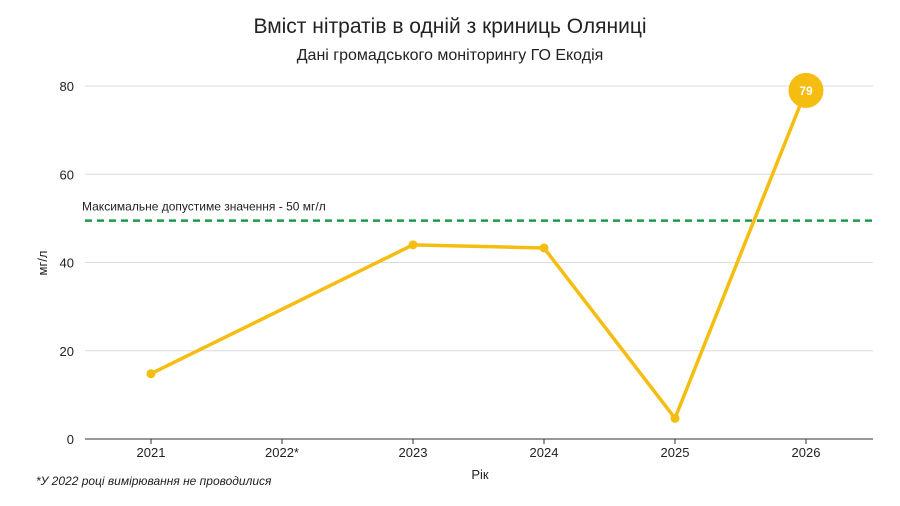 This screenshot has width=900, height=506. I want to click on chart-subtitle: Дані громадського моніторингу ГО Екодія, so click(450, 55).